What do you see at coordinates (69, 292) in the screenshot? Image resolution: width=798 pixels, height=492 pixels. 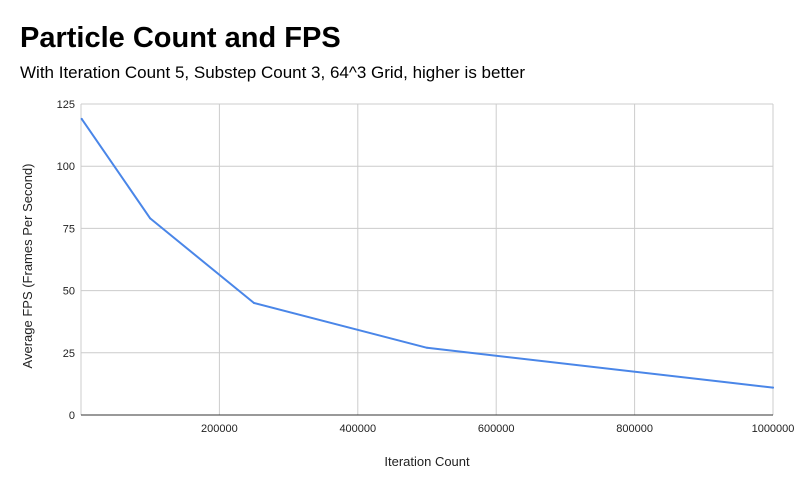 I see `y-tick-label: 50` at bounding box center [69, 292].